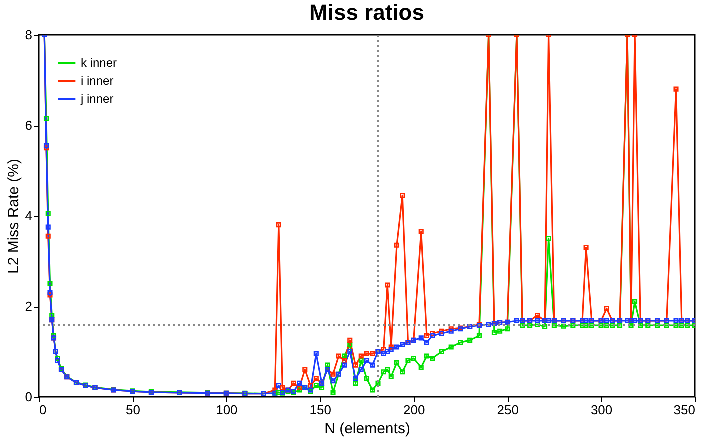 The height and width of the screenshot is (440, 714). I want to click on x-tick-label: 300, so click(601, 410).